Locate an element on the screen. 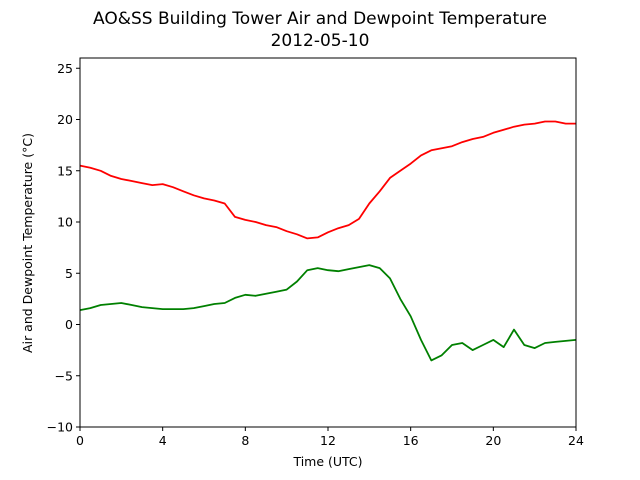 This screenshot has width=640, height=480. y-tick-label: 10 is located at coordinates (65, 222).